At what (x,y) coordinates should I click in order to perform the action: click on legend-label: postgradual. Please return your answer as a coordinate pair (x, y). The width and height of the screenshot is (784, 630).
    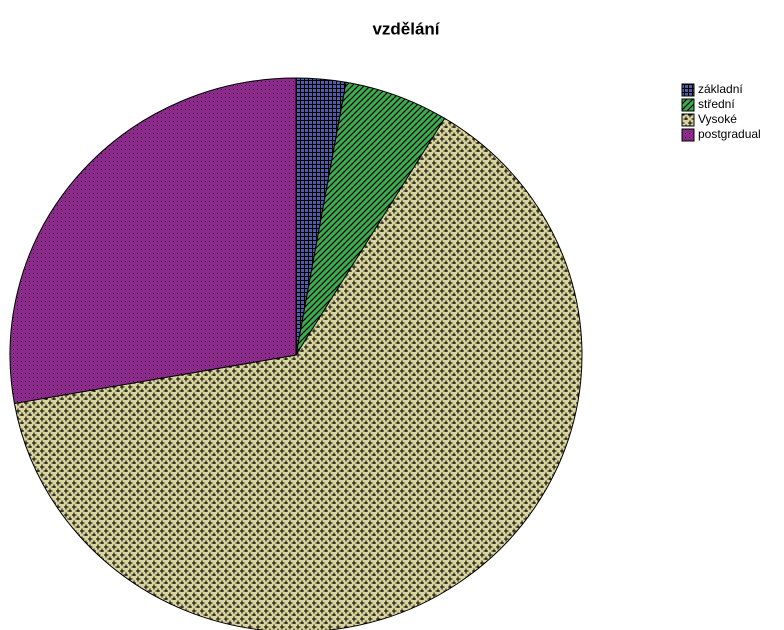
    Looking at the image, I should click on (729, 134).